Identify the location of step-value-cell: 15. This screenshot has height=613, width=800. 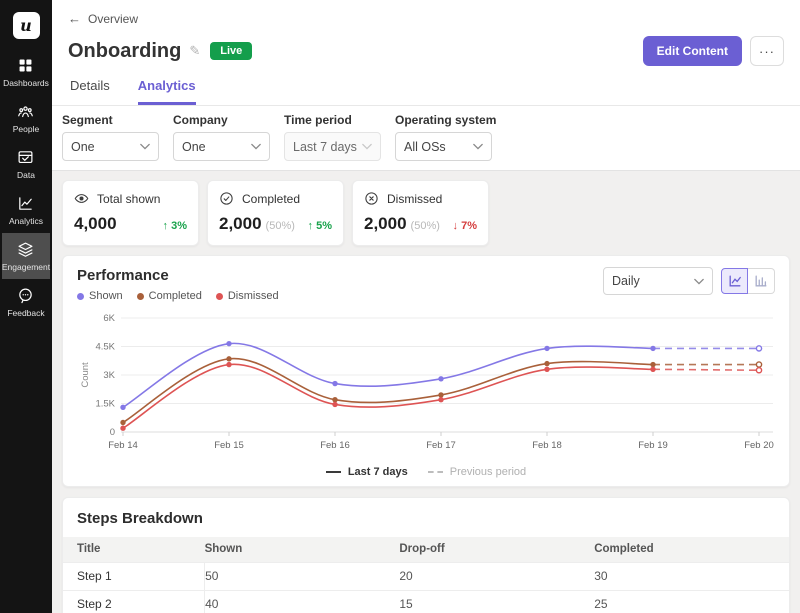
(497, 601).